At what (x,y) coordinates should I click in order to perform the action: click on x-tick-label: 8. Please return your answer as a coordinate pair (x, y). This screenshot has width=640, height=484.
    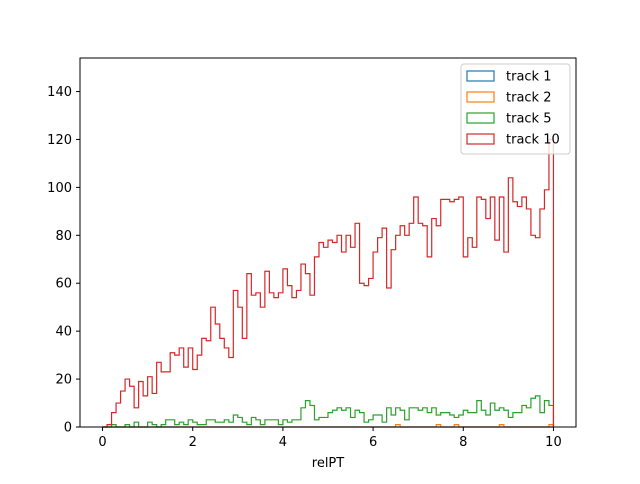
    Looking at the image, I should click on (463, 442).